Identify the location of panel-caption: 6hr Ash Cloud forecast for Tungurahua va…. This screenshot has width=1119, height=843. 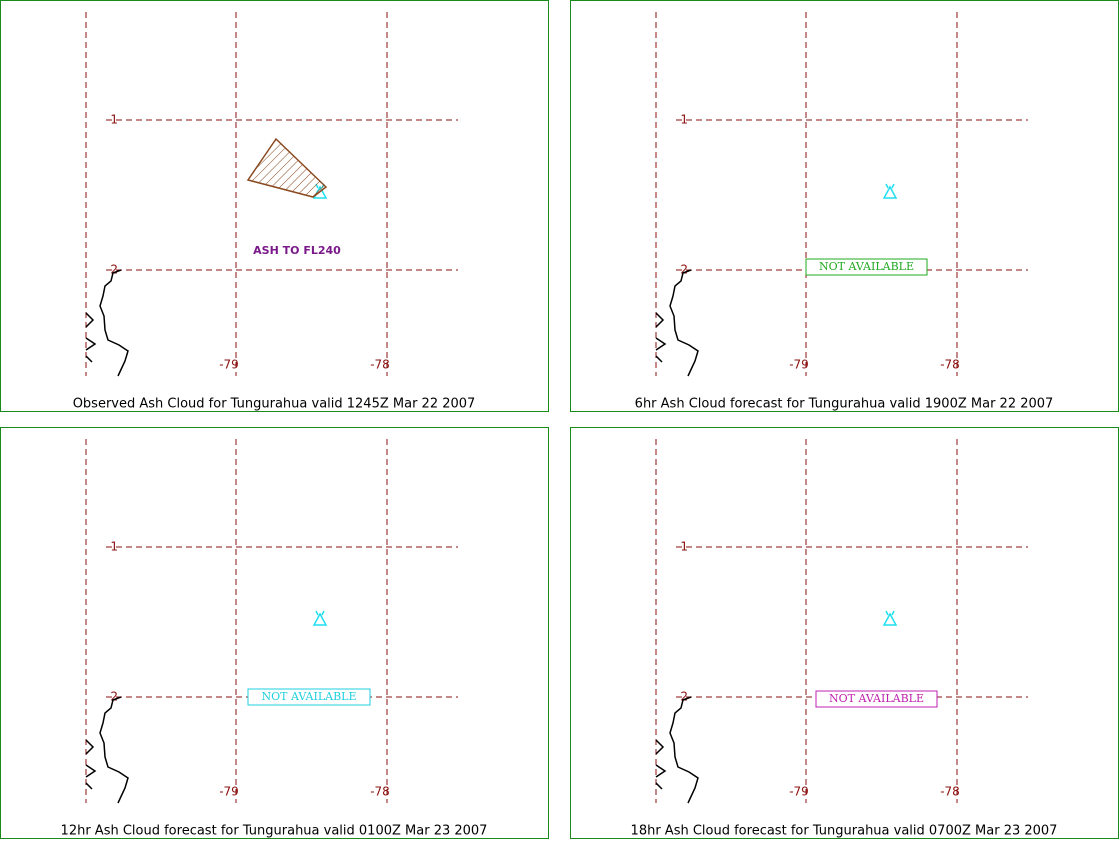
(844, 404).